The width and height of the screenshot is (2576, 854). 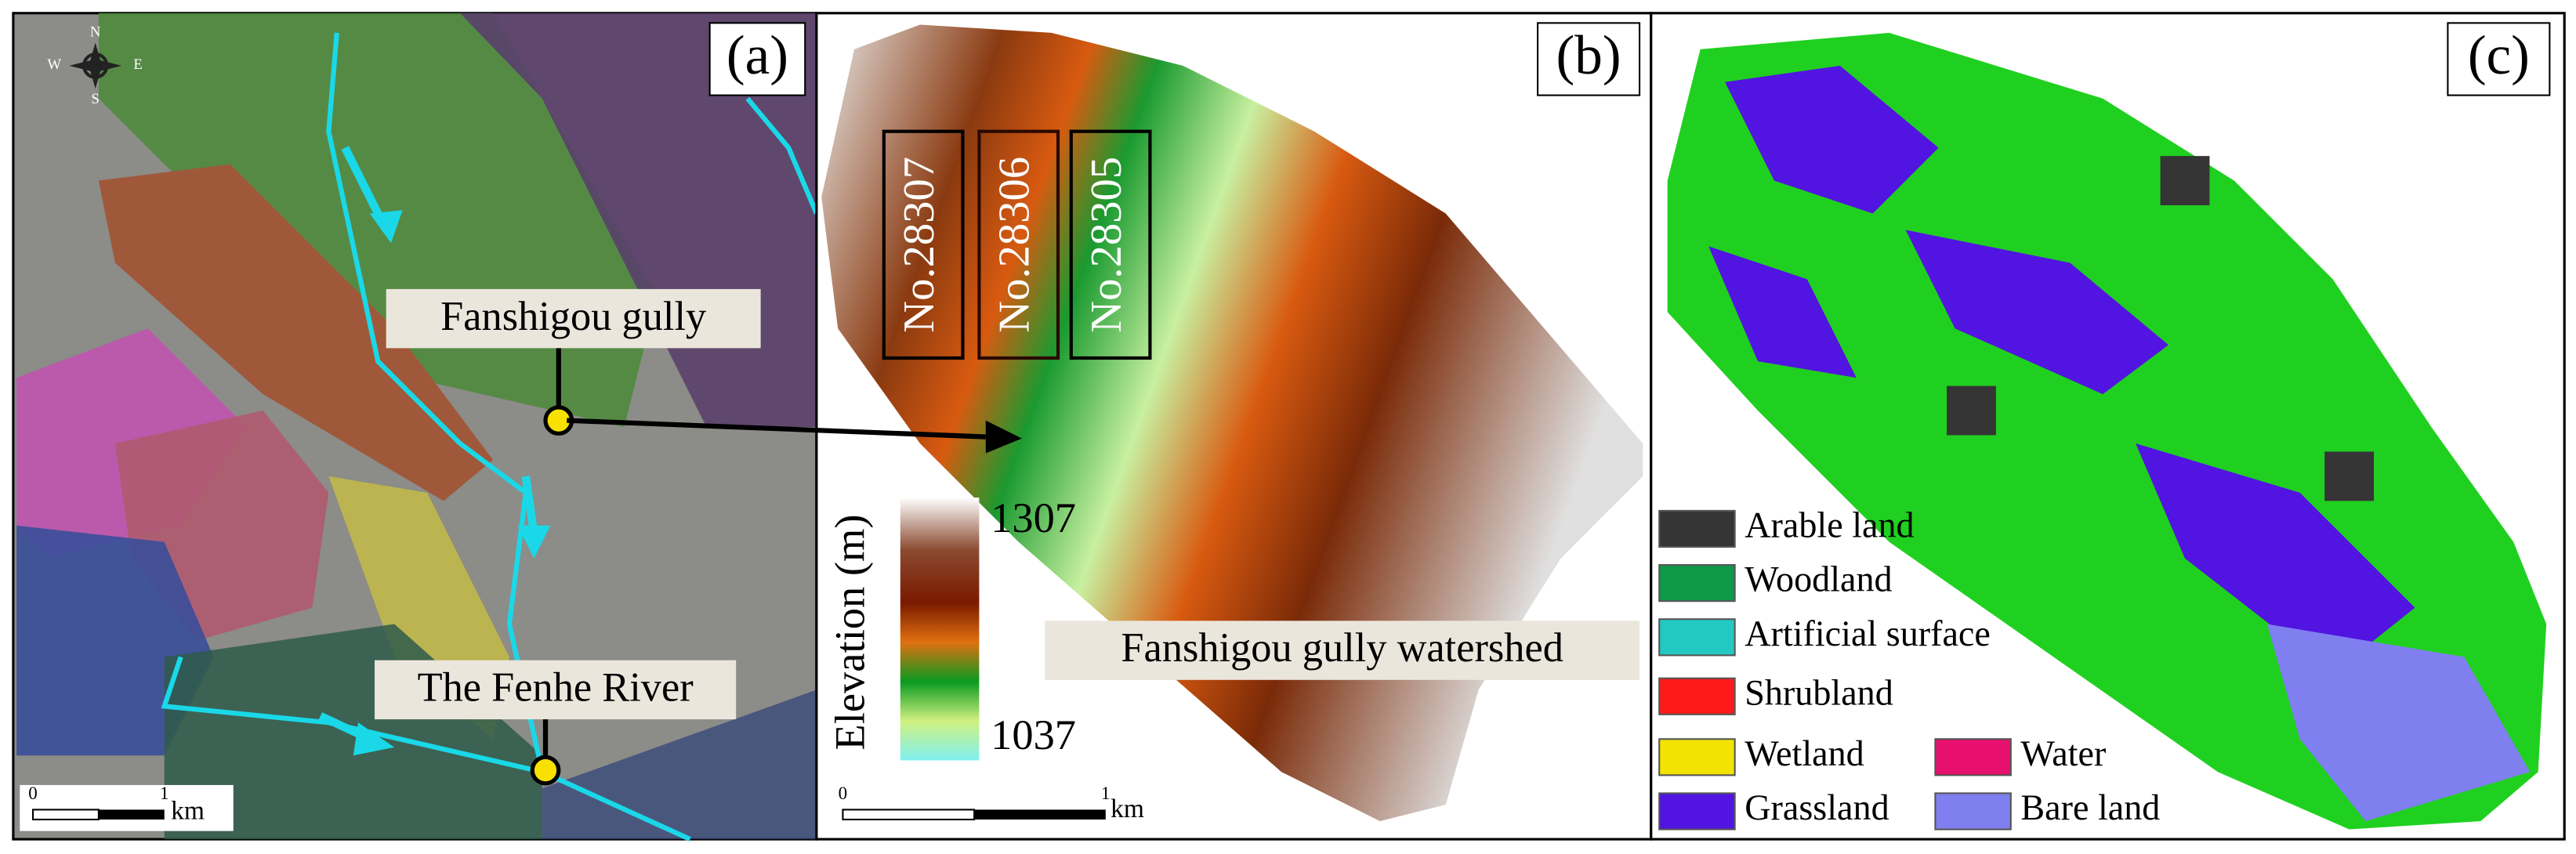 I want to click on annotation: Fanshigou gully, so click(x=573, y=316).